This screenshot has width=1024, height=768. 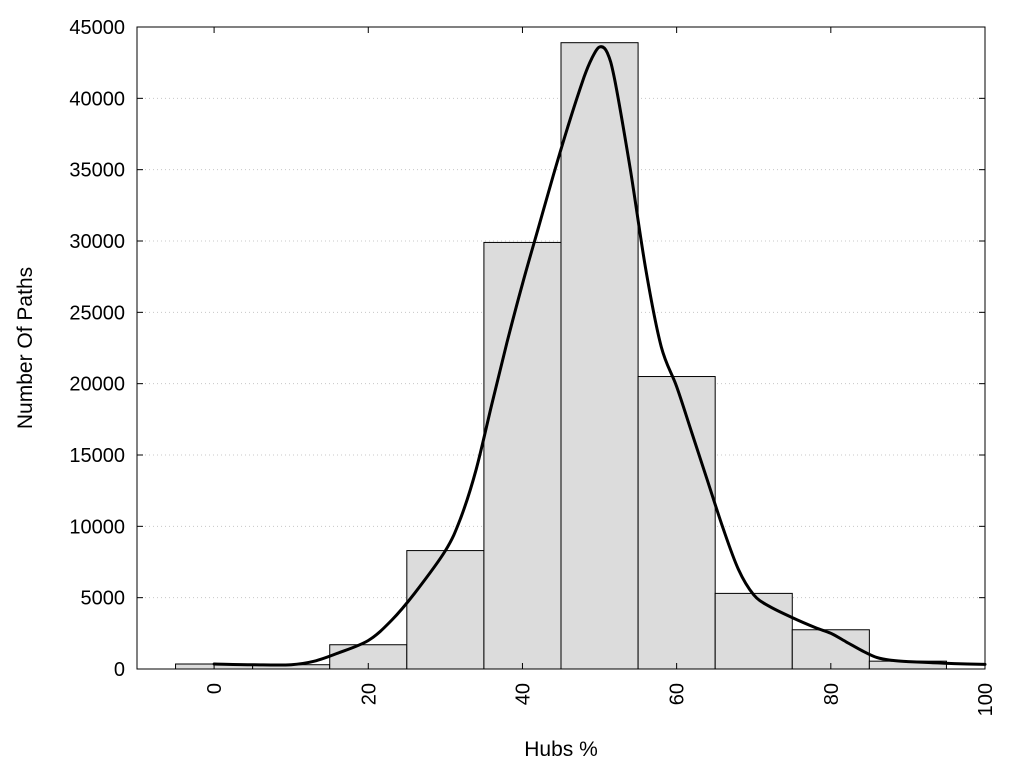 What do you see at coordinates (25, 348) in the screenshot?
I see `y-axis-label: Number Of Paths` at bounding box center [25, 348].